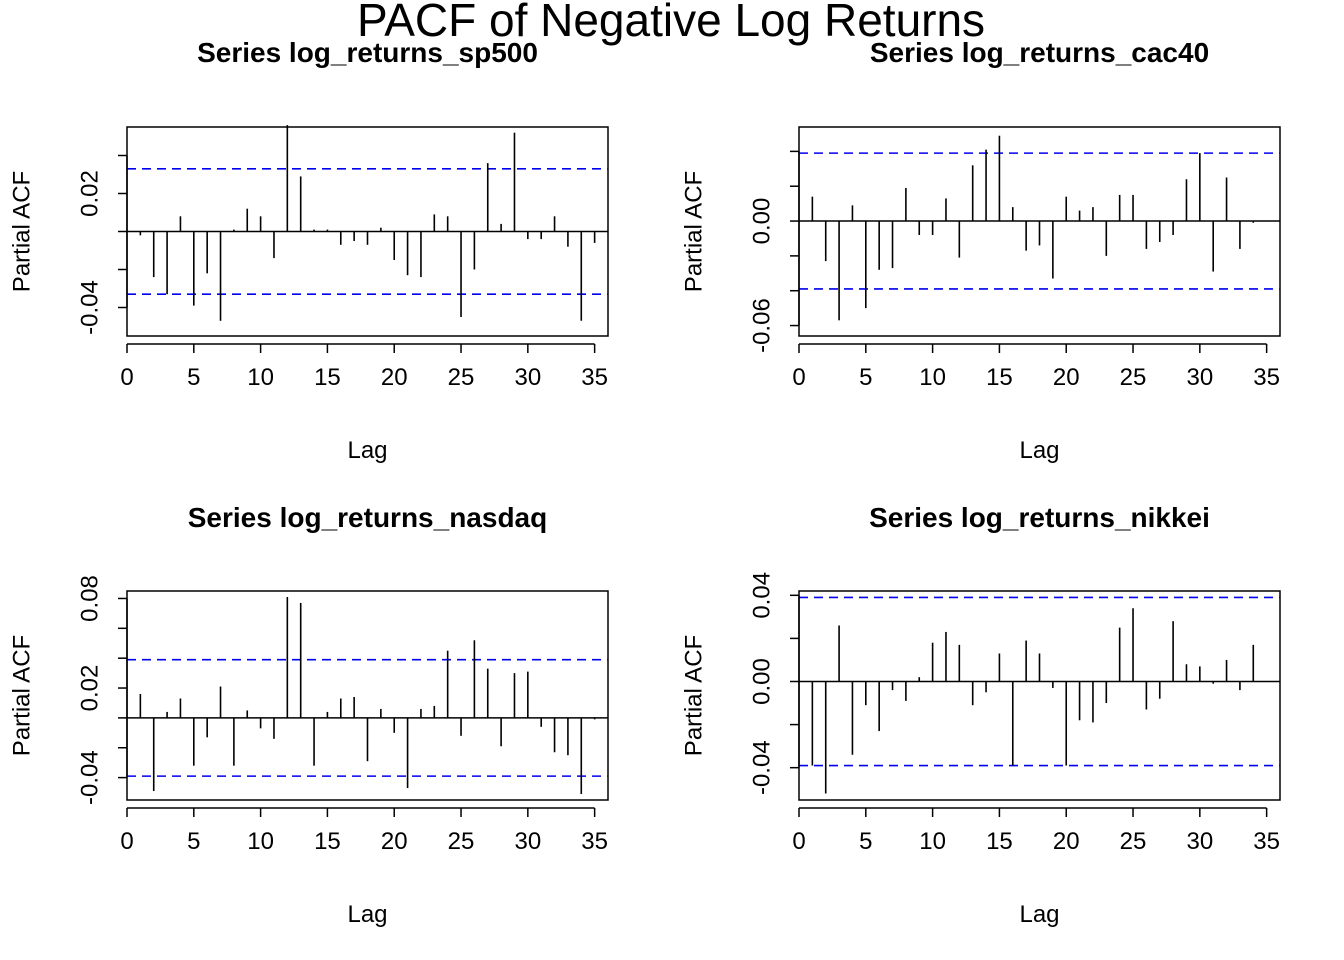  I want to click on y-tick-label: -0.06, so click(761, 325).